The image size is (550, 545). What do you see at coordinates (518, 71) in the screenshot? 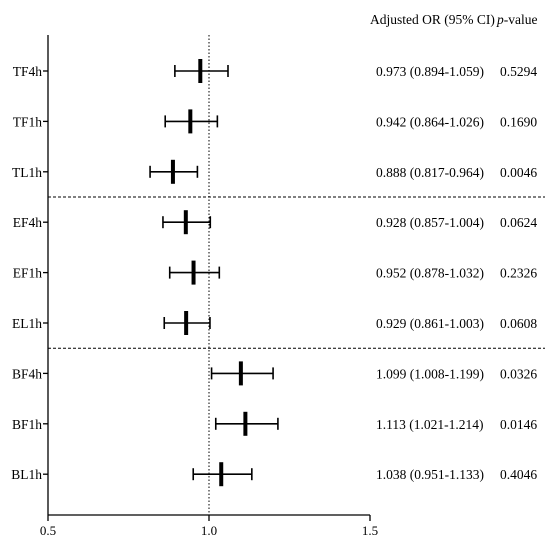
I see `p-value-text: 0.5294` at bounding box center [518, 71].